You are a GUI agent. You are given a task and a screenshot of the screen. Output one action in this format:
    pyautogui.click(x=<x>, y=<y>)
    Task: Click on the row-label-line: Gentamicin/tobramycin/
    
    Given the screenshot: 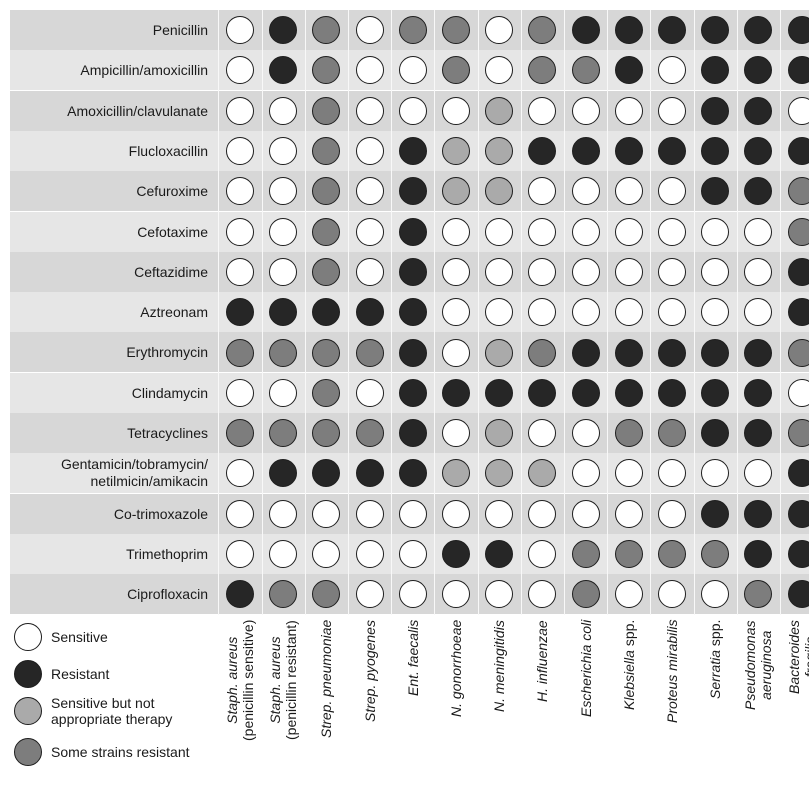 What is the action you would take?
    pyautogui.click(x=134, y=464)
    